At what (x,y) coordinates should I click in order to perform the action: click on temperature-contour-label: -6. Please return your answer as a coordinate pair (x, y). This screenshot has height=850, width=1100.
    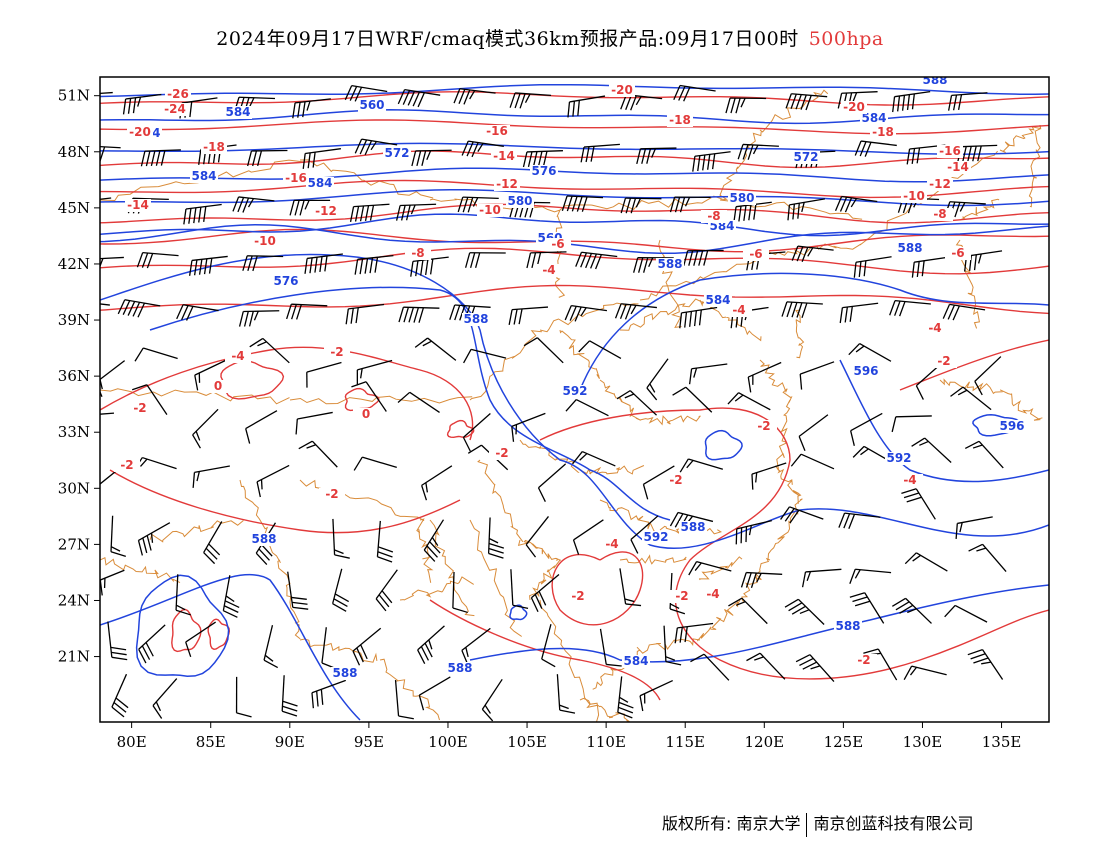
    Looking at the image, I should click on (755, 254).